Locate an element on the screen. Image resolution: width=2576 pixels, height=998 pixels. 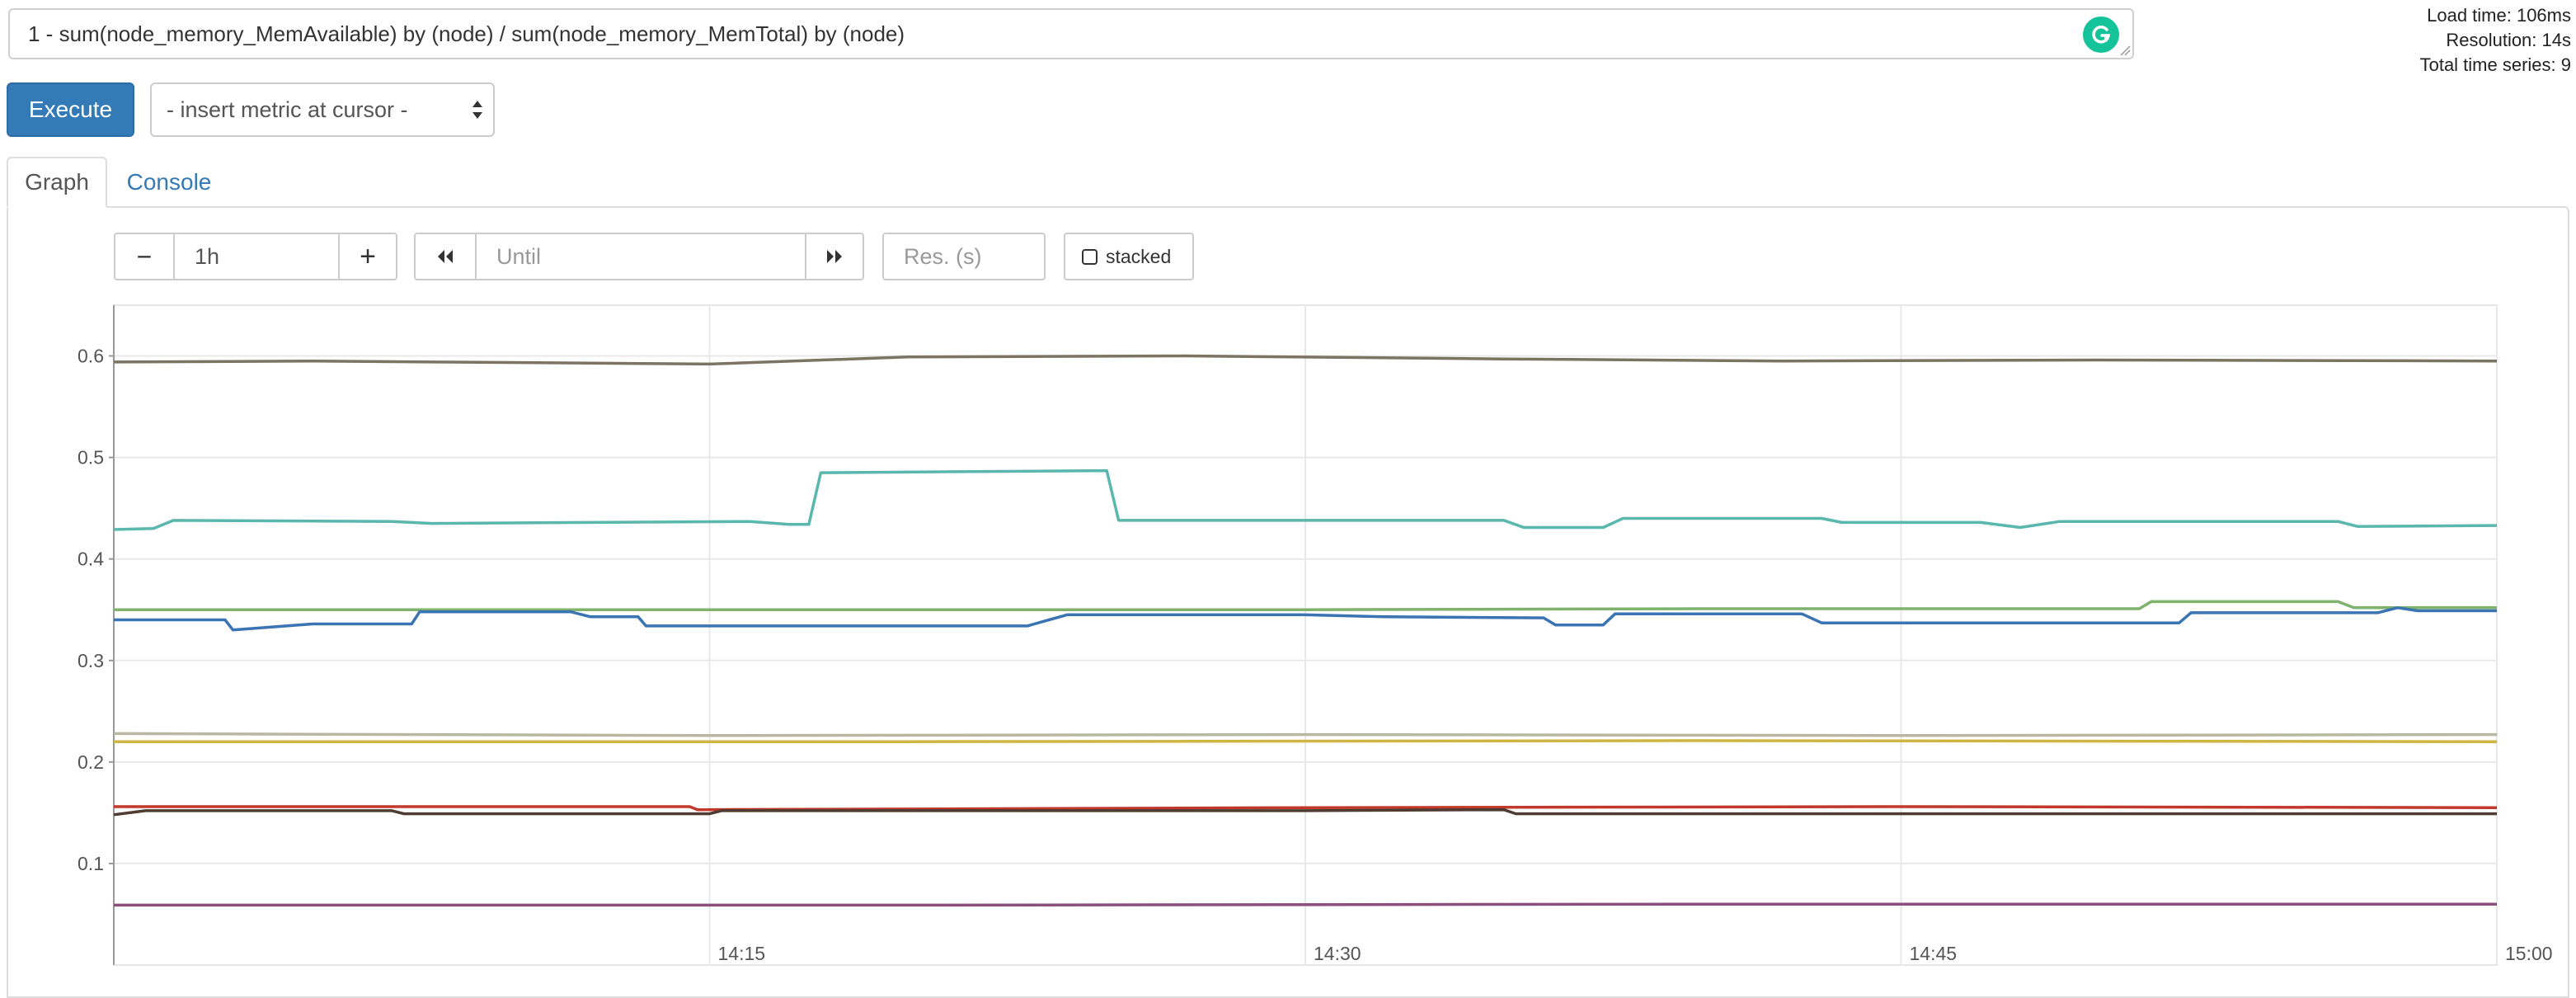
decrease-range-button: − is located at coordinates (144, 256).